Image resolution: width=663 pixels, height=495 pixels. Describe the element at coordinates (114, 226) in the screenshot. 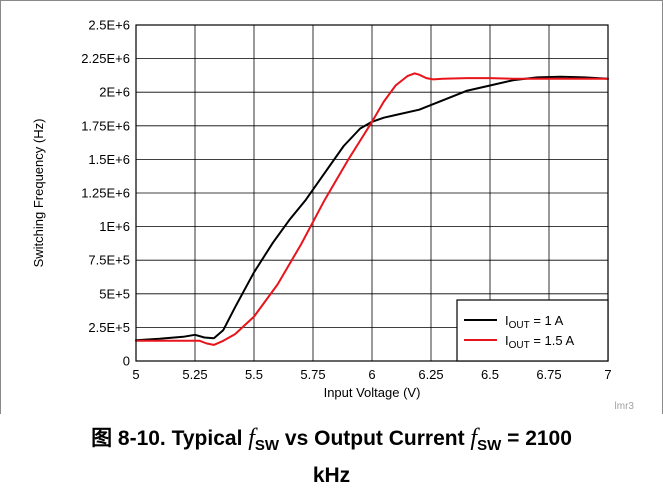

I see `y-tick-label: 1E+6` at that location.